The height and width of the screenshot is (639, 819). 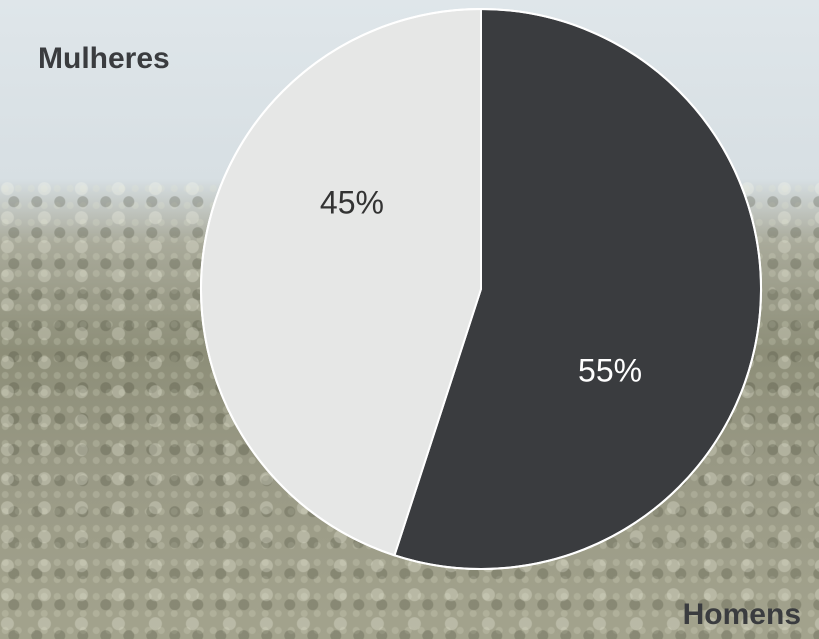 I want to click on legend-label: Mulheres, so click(x=104, y=58).